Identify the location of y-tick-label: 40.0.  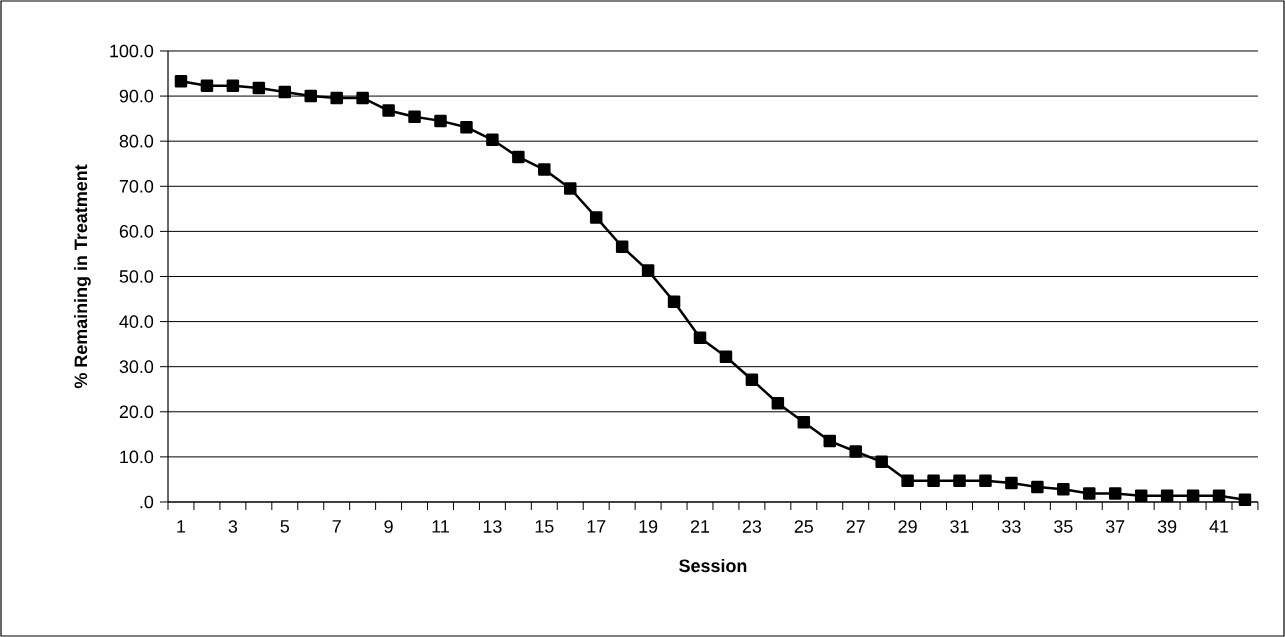
(136, 321).